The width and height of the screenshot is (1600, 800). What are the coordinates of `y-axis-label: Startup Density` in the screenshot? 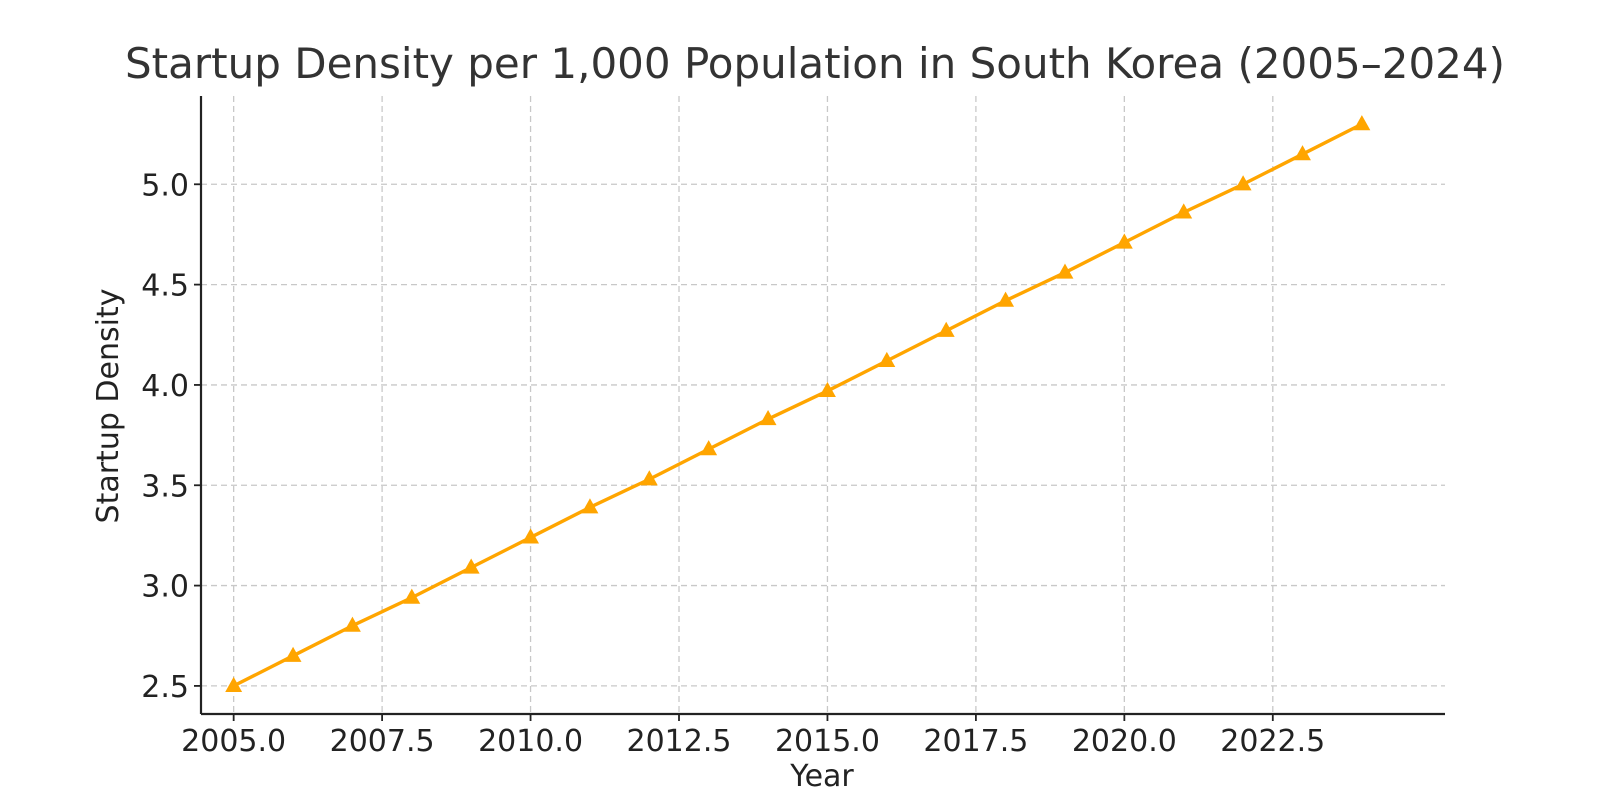 It's located at (108, 406).